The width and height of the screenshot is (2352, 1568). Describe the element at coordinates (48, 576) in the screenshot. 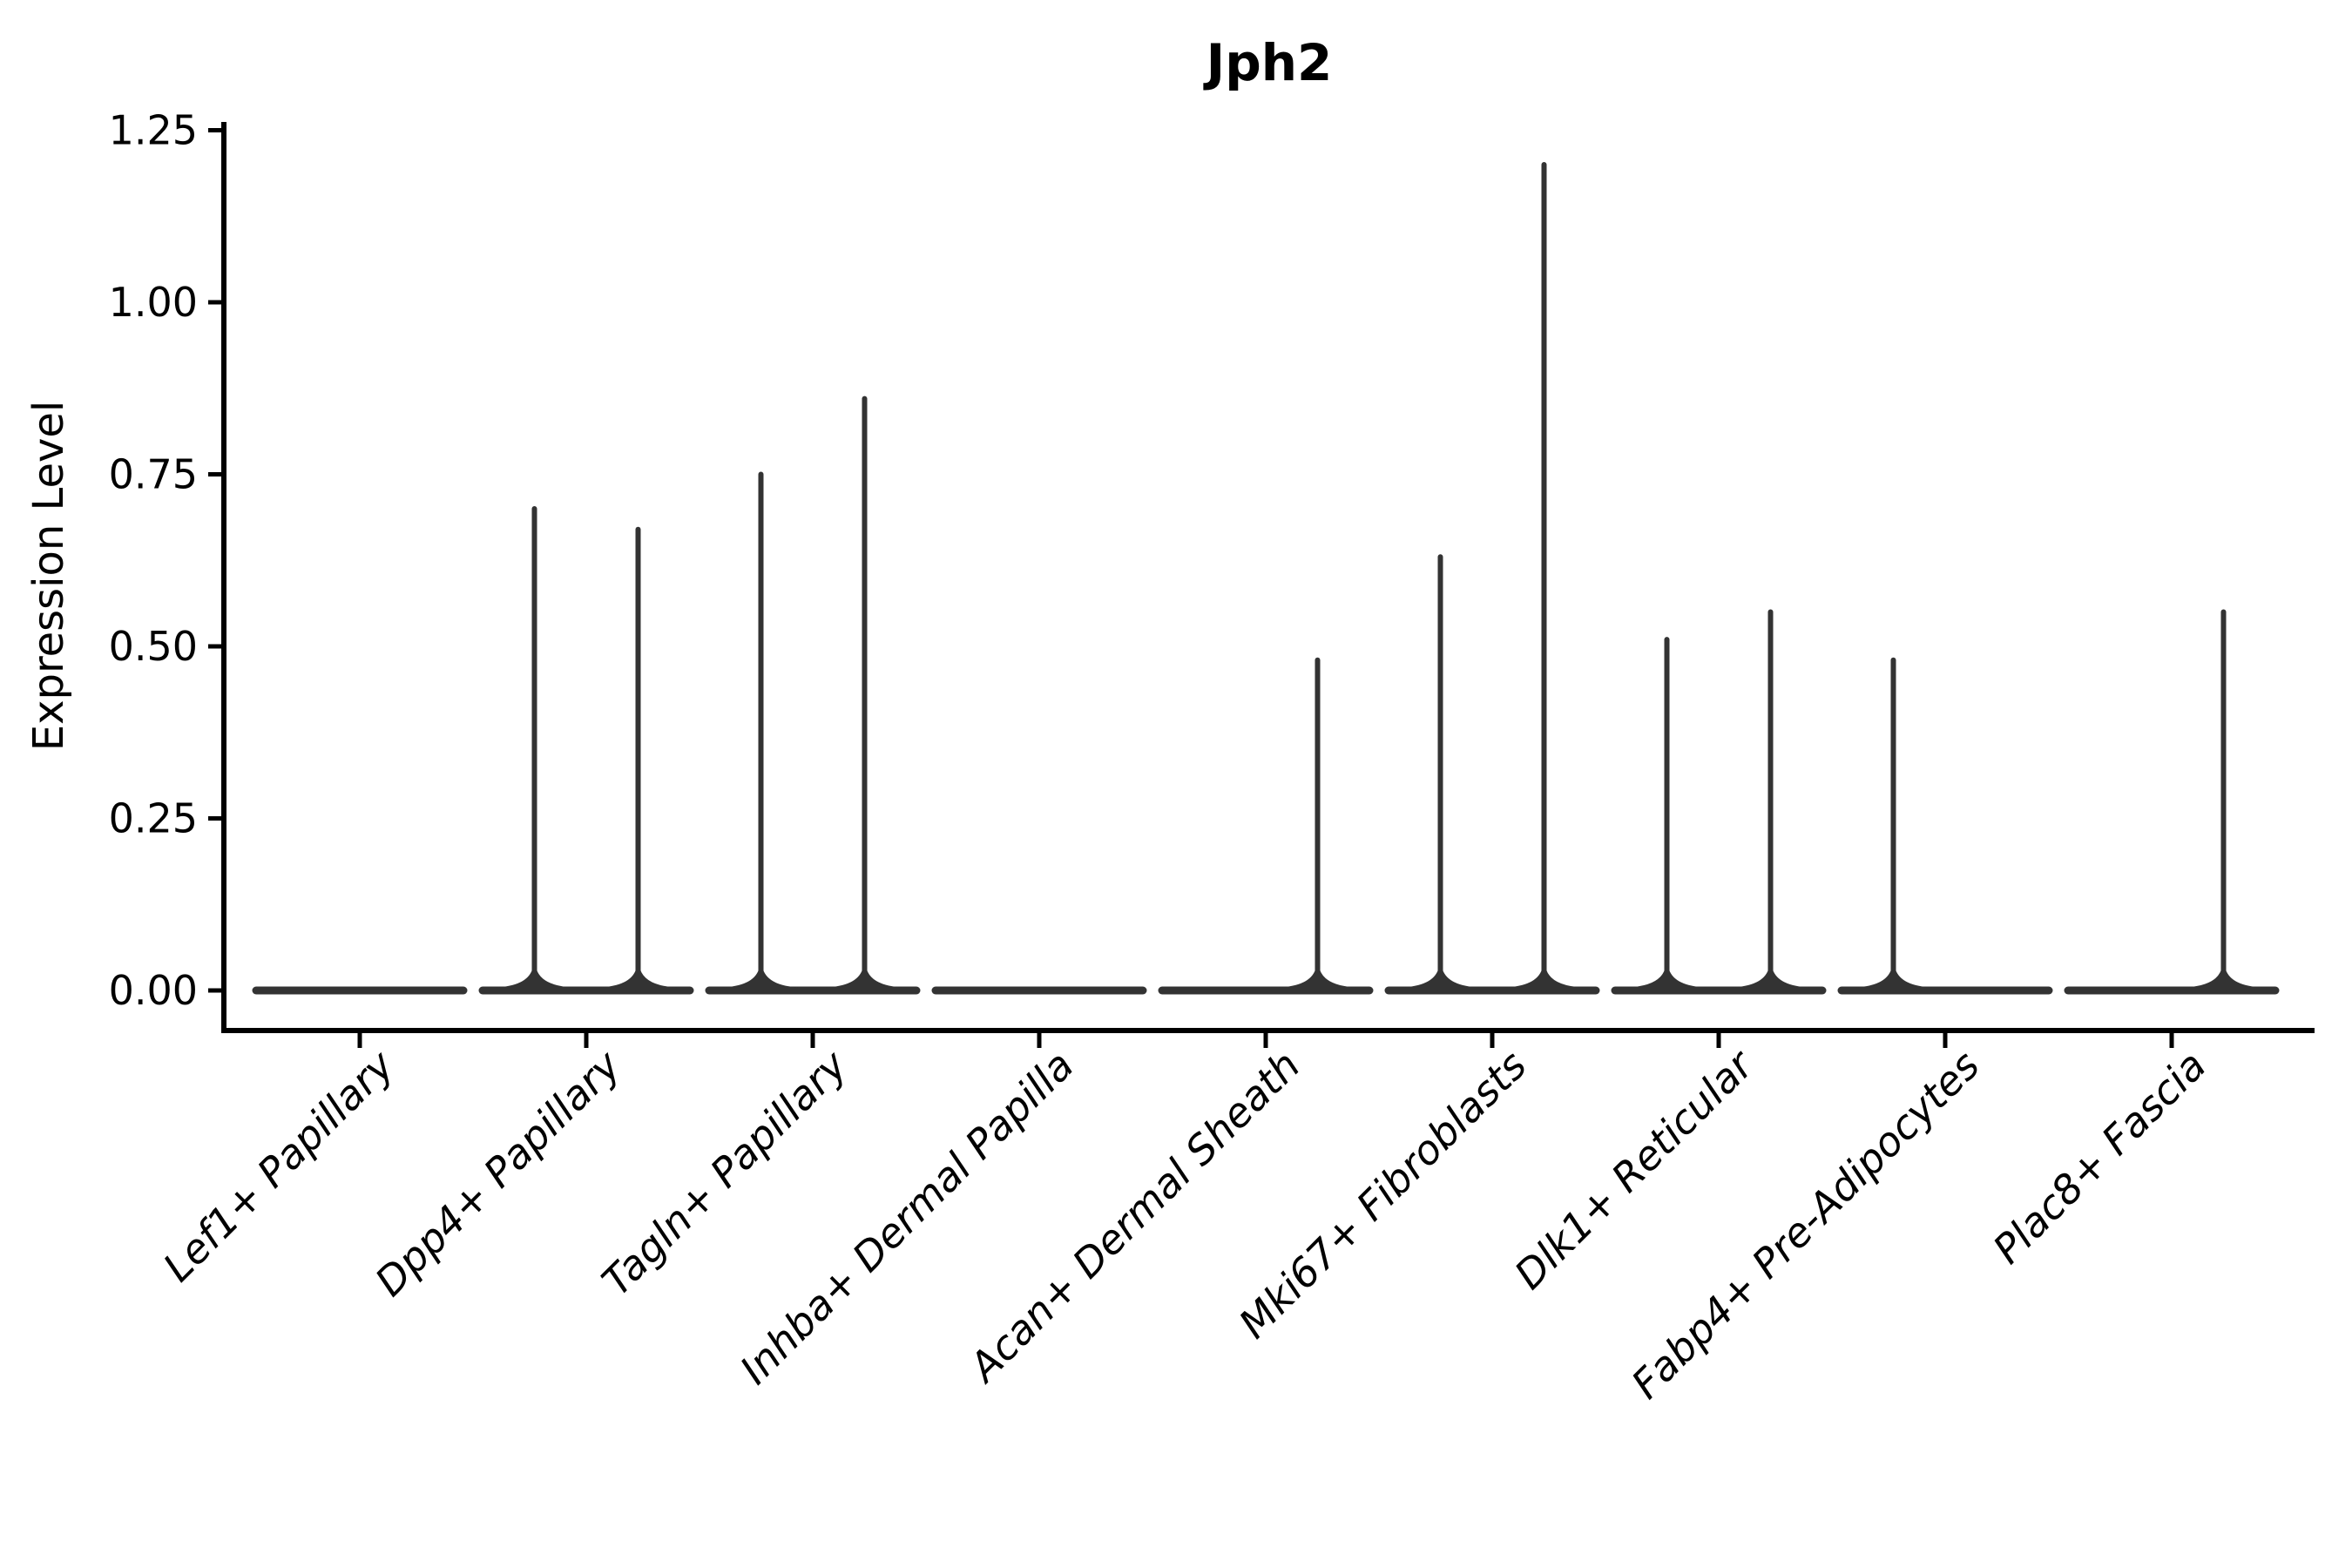

I see `y-axis-label: Expression Level` at that location.